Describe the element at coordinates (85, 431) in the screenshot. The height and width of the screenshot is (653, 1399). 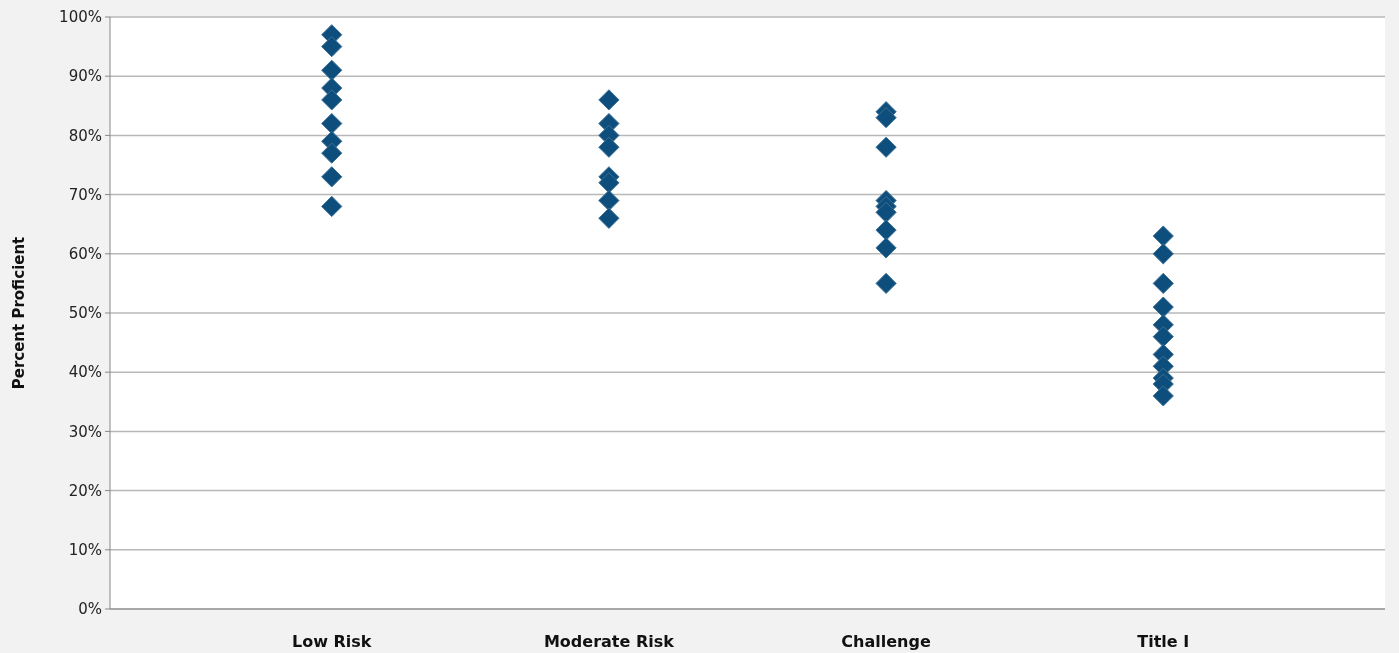
I see `y-tick-label: 30%` at that location.